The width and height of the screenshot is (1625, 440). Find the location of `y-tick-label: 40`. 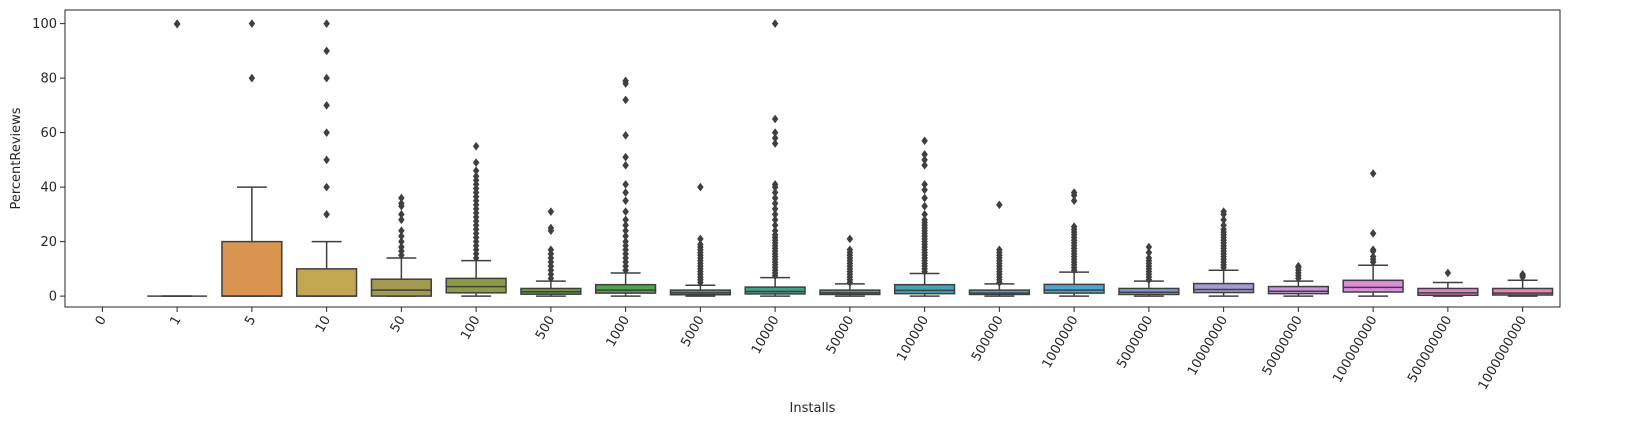

y-tick-label: 40 is located at coordinates (48, 188).